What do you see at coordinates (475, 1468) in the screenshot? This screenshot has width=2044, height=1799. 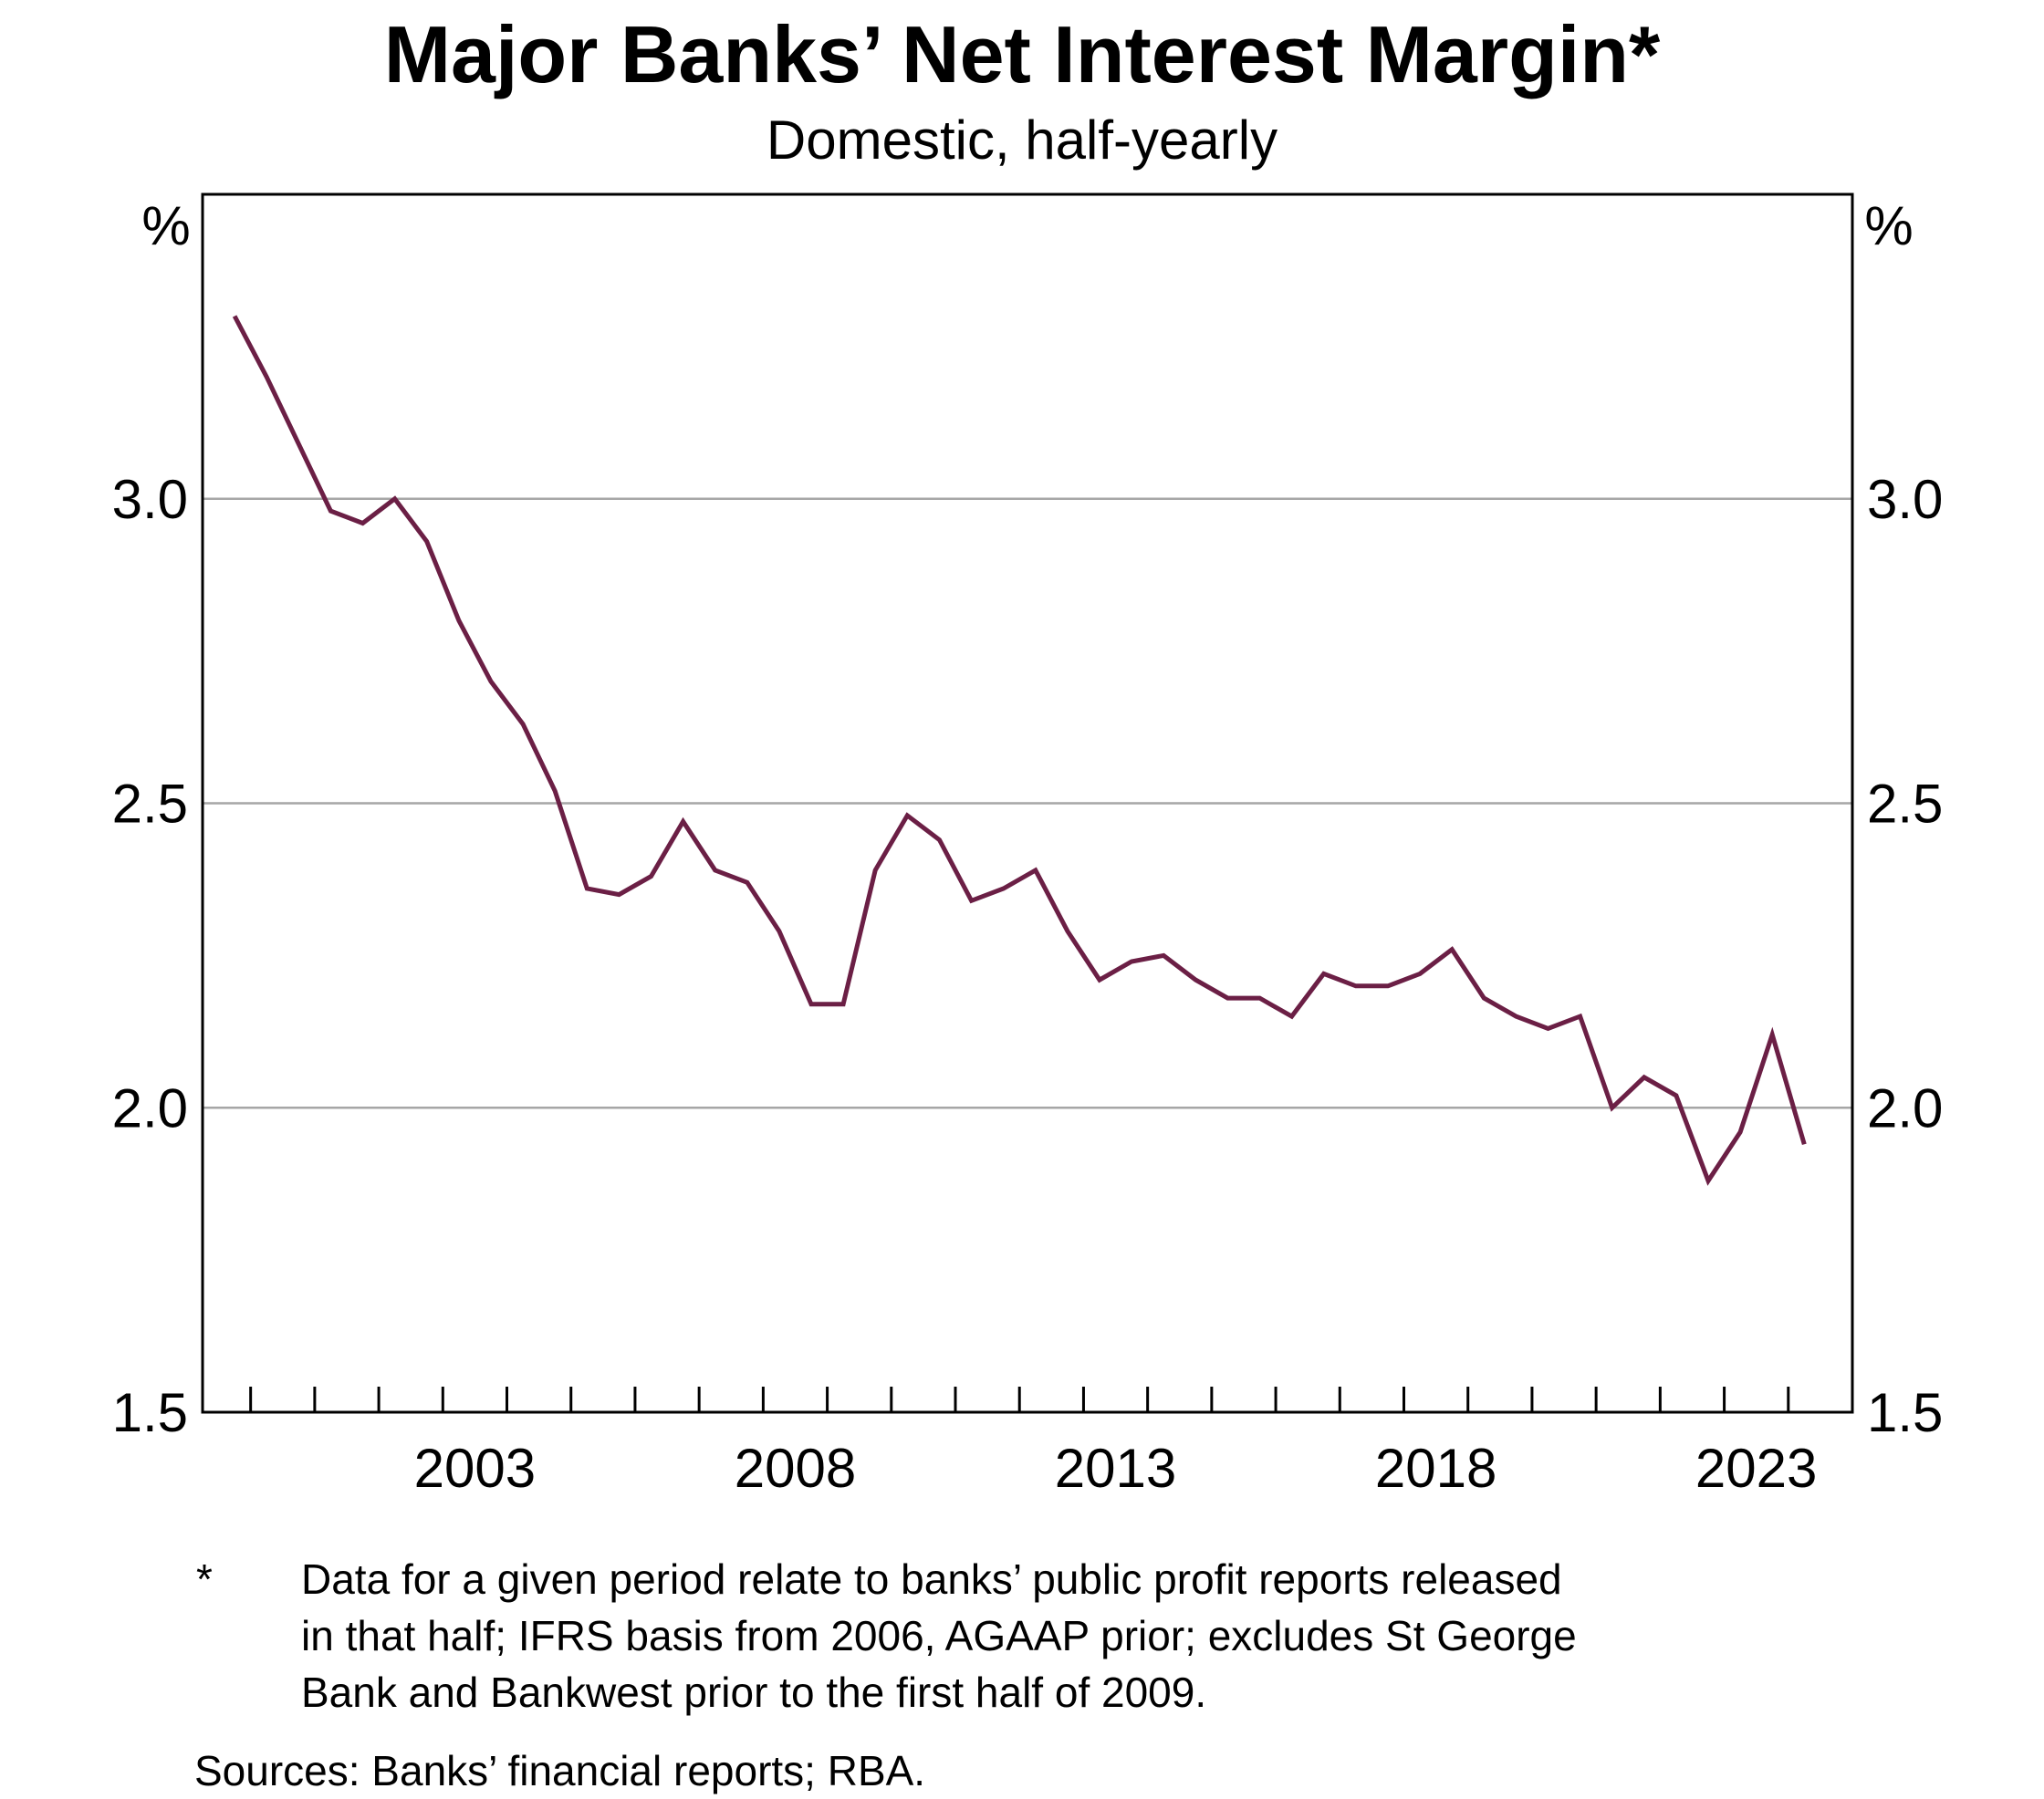 I see `x-tick-label: 2003` at bounding box center [475, 1468].